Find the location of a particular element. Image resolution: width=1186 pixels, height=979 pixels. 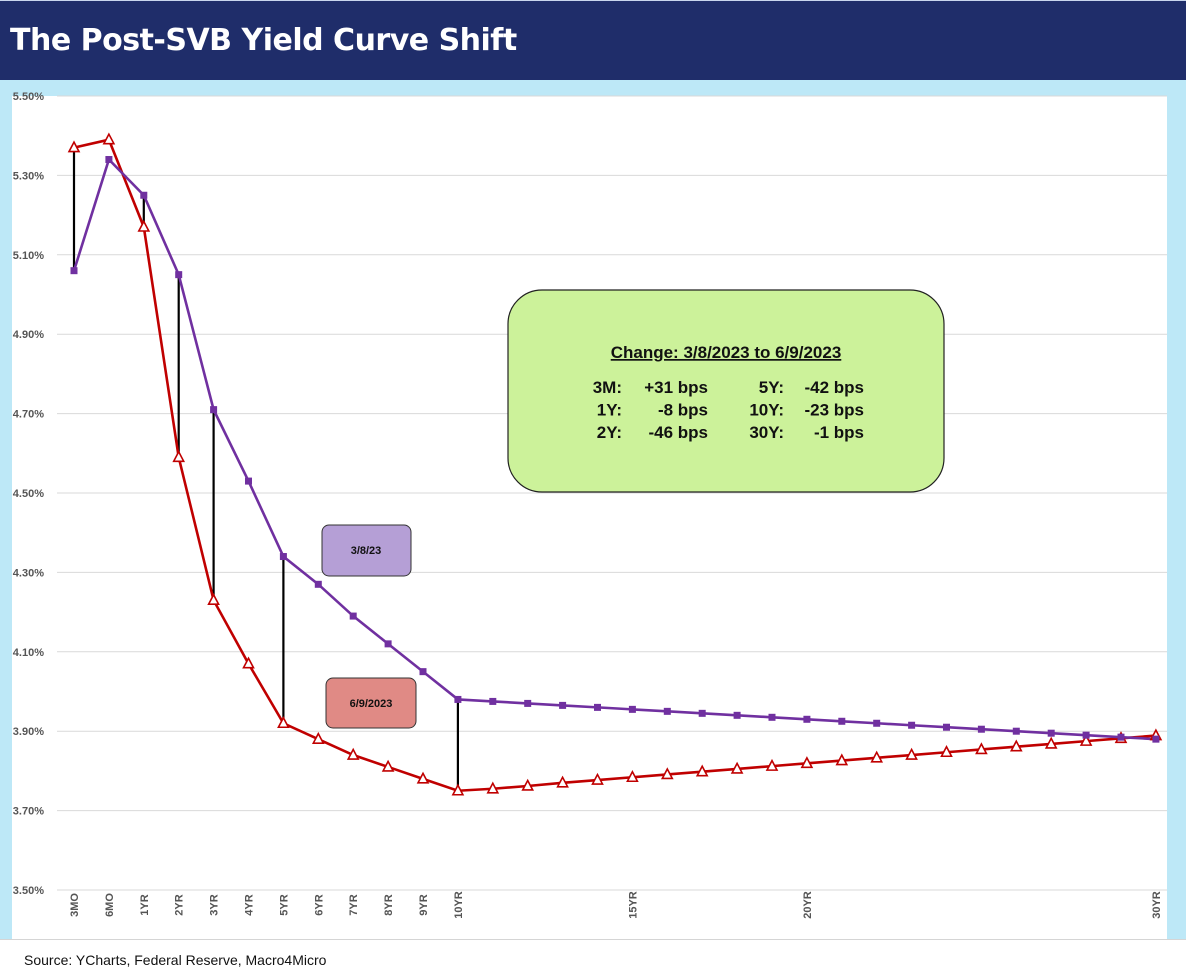

x-tick-label: 8YR is located at coordinates (389, 904).